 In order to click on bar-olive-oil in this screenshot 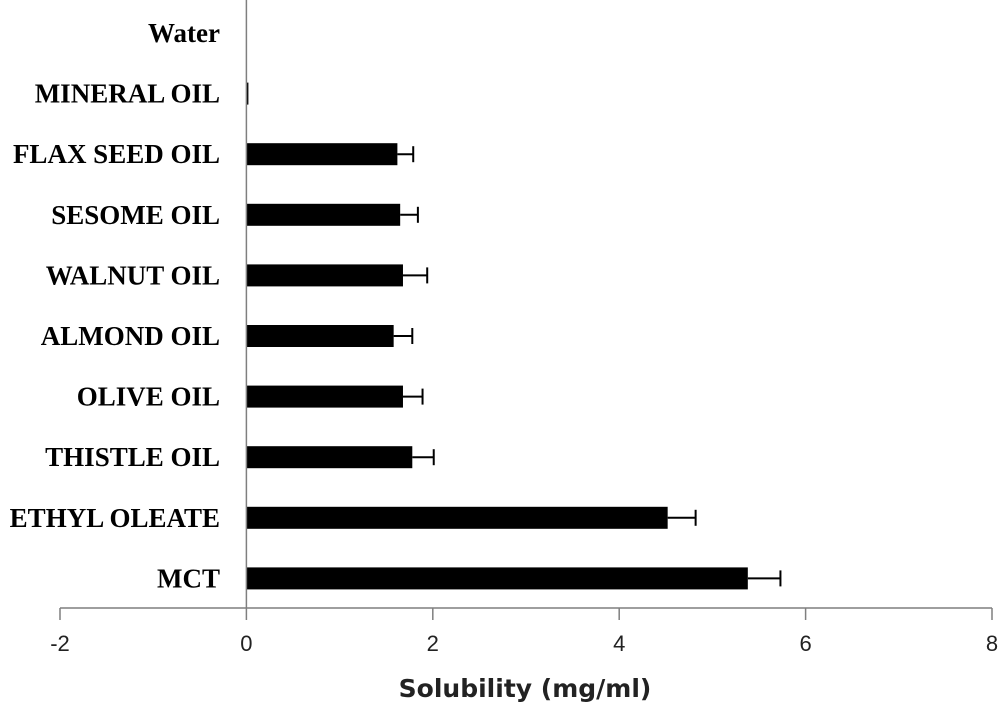, I will do `click(324, 396)`.